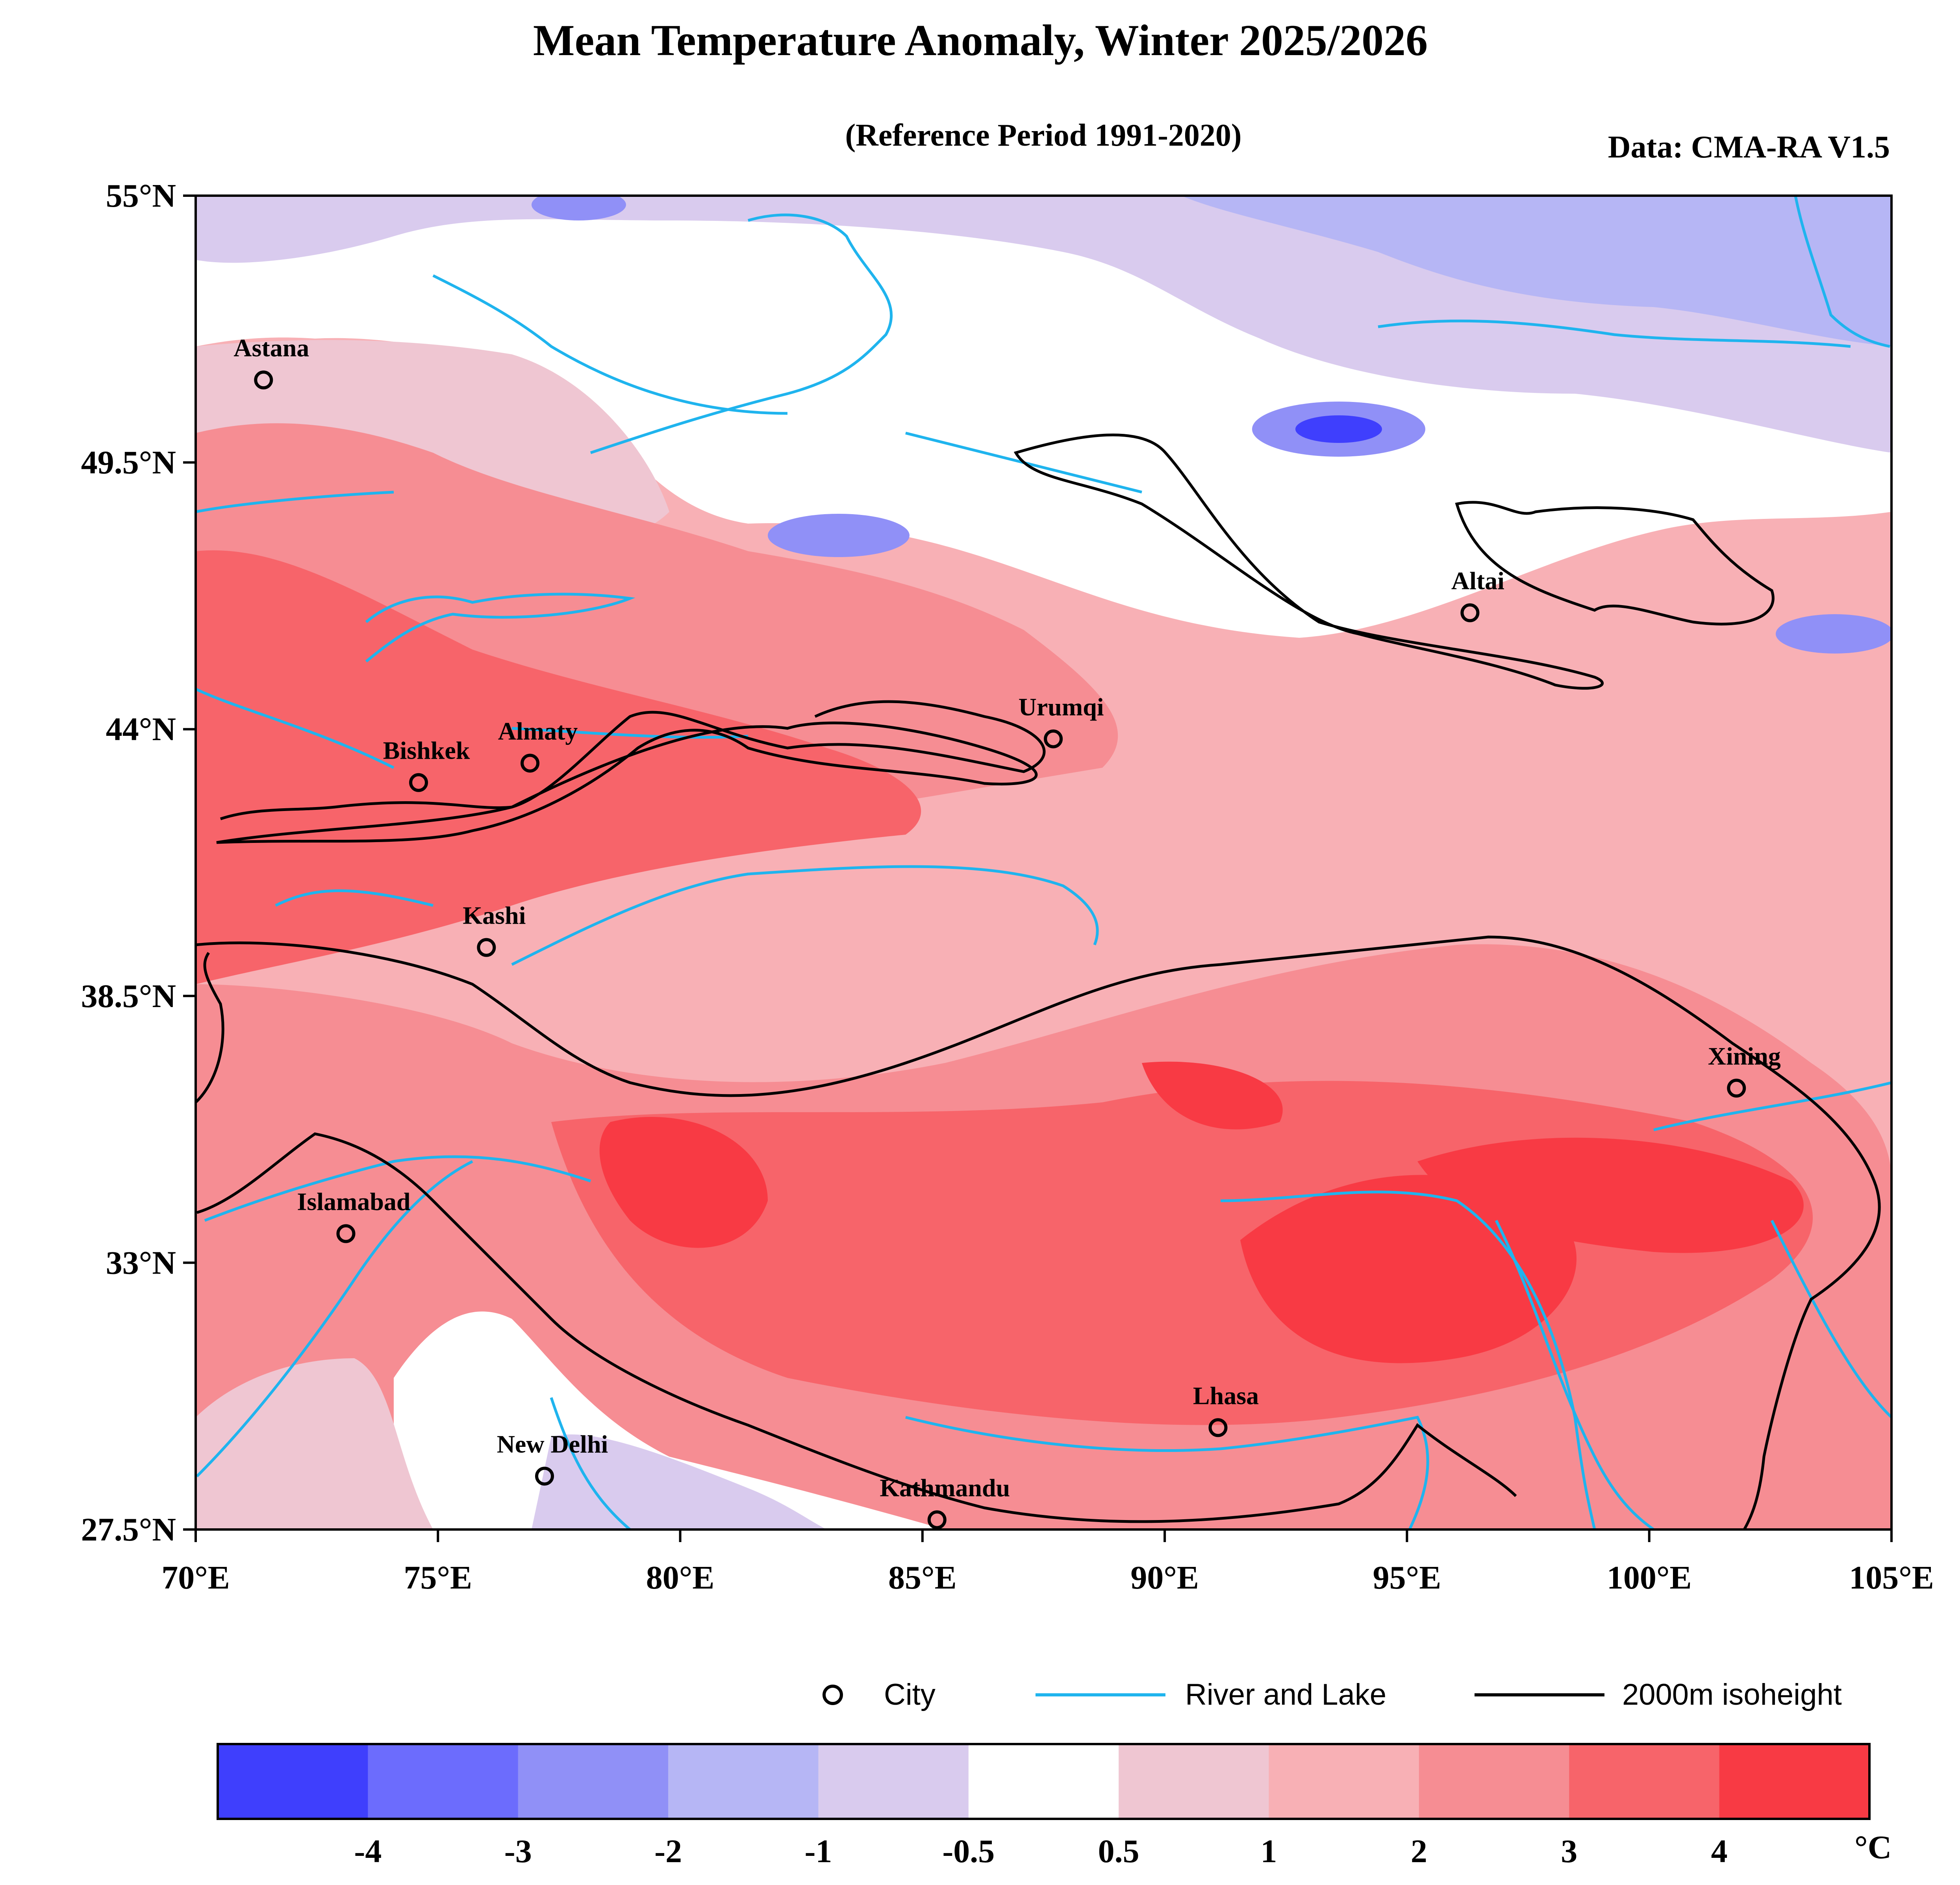 The height and width of the screenshot is (1885, 1960). Describe the element at coordinates (1749, 147) in the screenshot. I see `data-source: Data: CMA-RA V1.5` at that location.